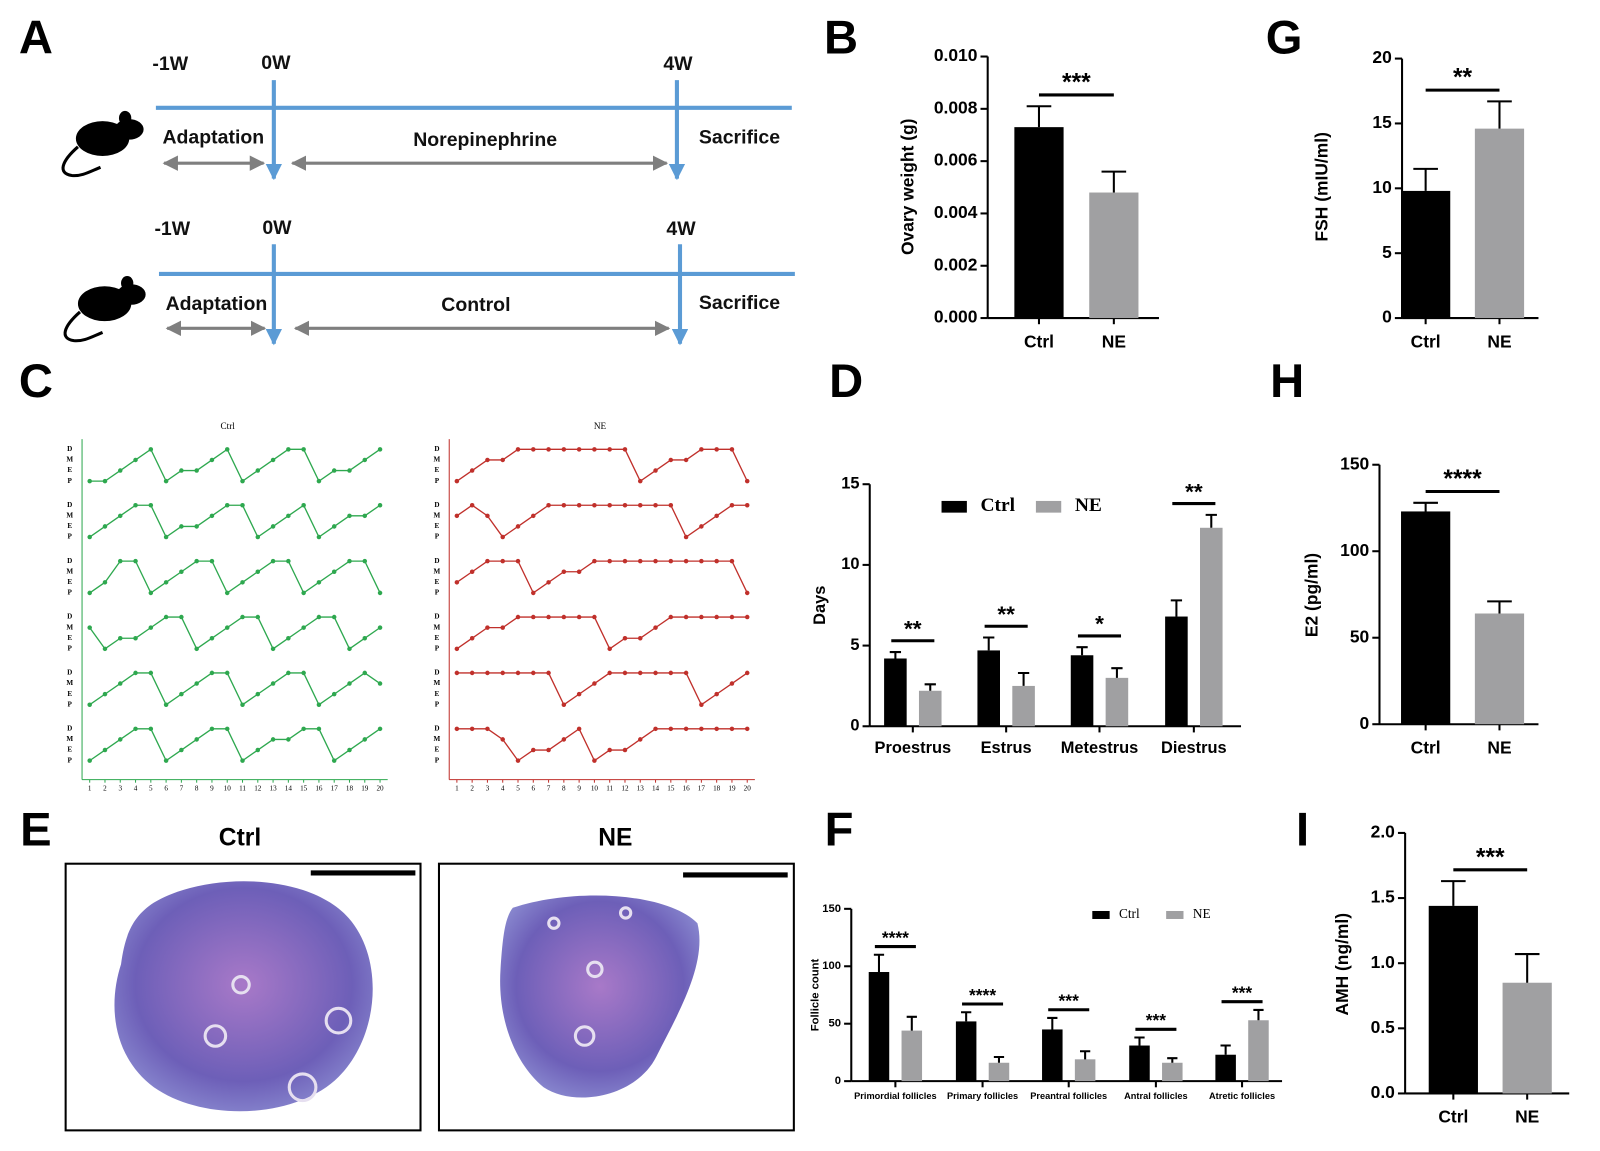  Describe the element at coordinates (815, 994) in the screenshot. I see `y-axis-label: Follicle count` at that location.